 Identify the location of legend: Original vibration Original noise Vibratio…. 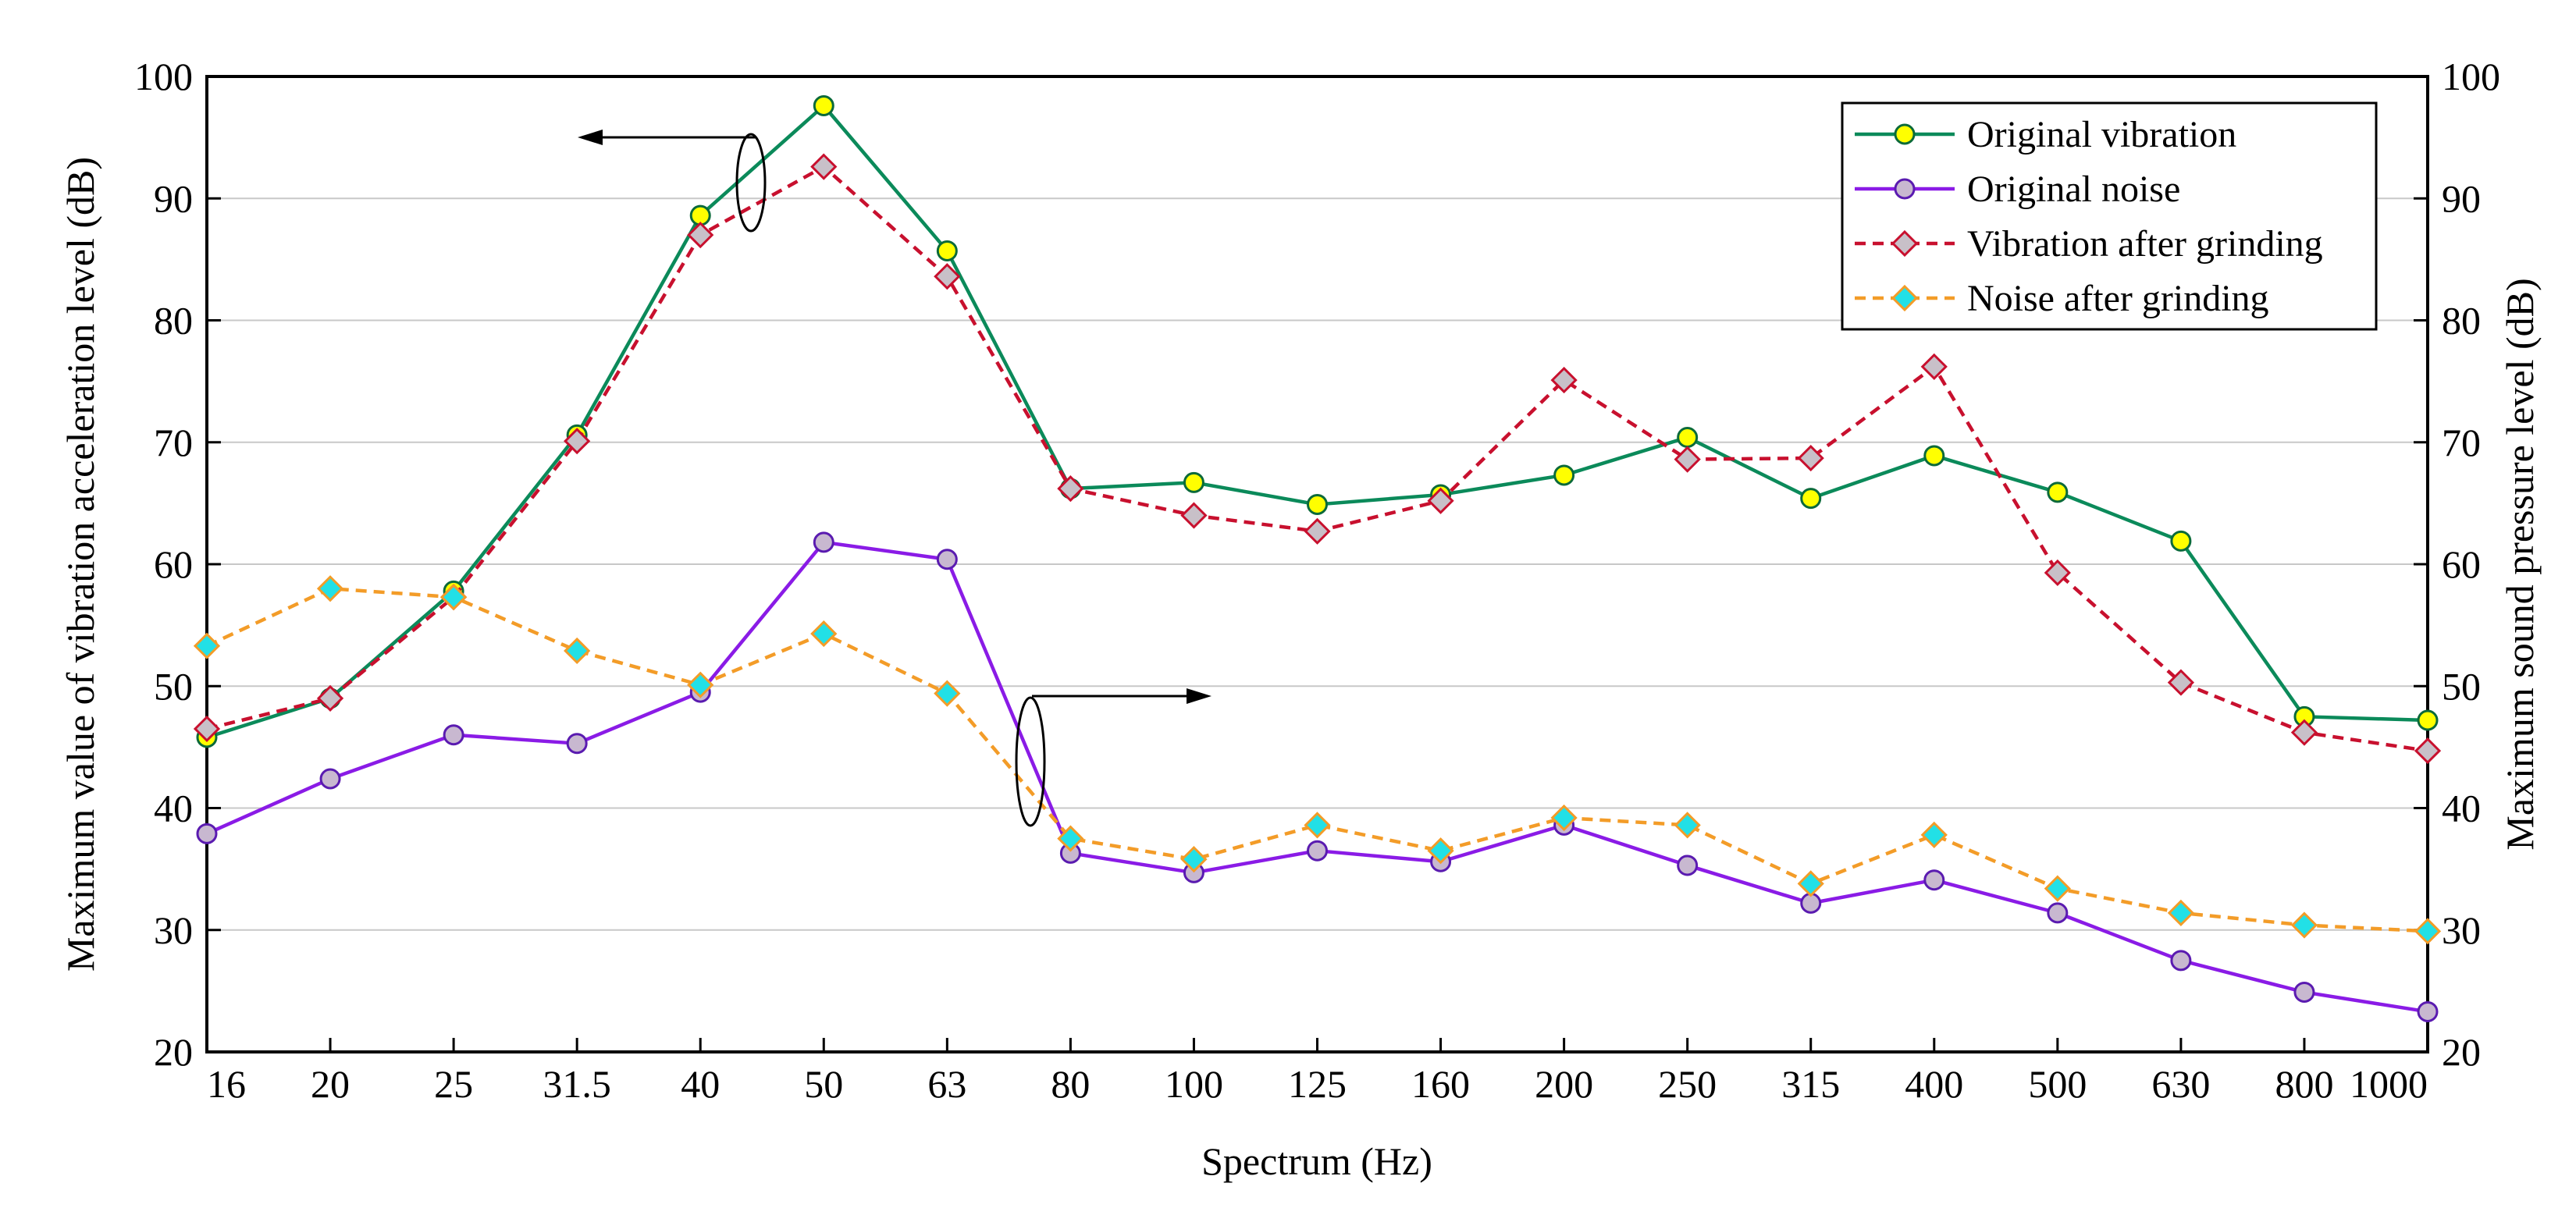
(2109, 216).